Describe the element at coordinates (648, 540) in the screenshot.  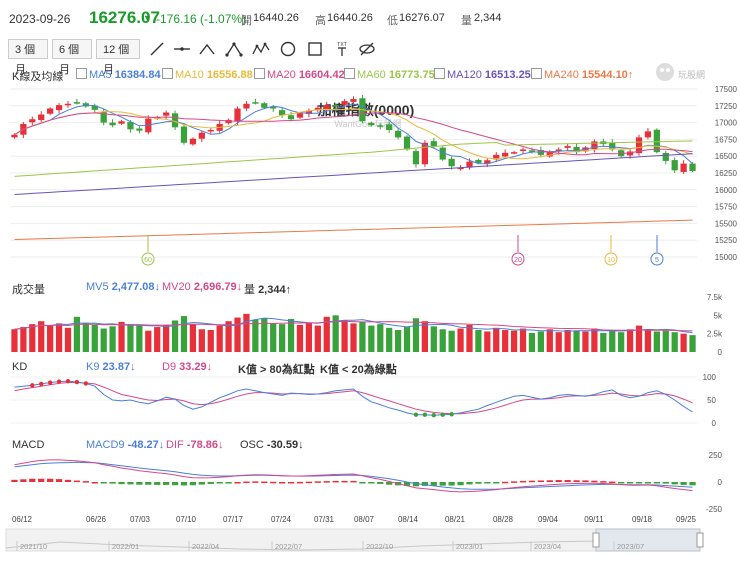
I see `navigator-selection` at that location.